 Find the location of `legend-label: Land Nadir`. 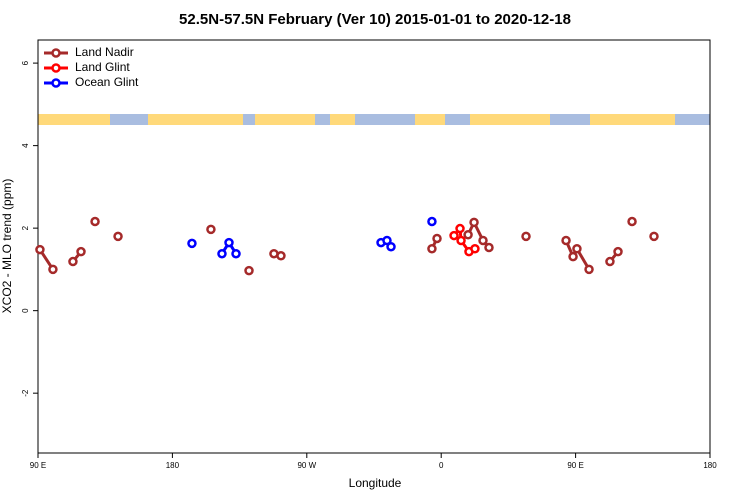

legend-label: Land Nadir is located at coordinates (104, 52).